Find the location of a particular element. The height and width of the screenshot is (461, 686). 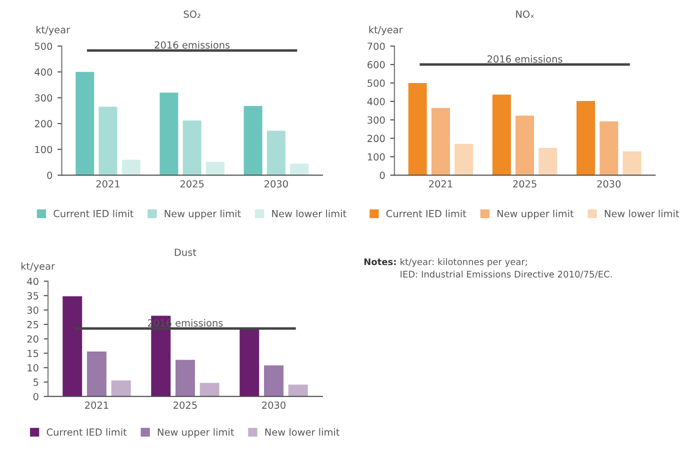

y-tick-label: 20 is located at coordinates (32, 339).